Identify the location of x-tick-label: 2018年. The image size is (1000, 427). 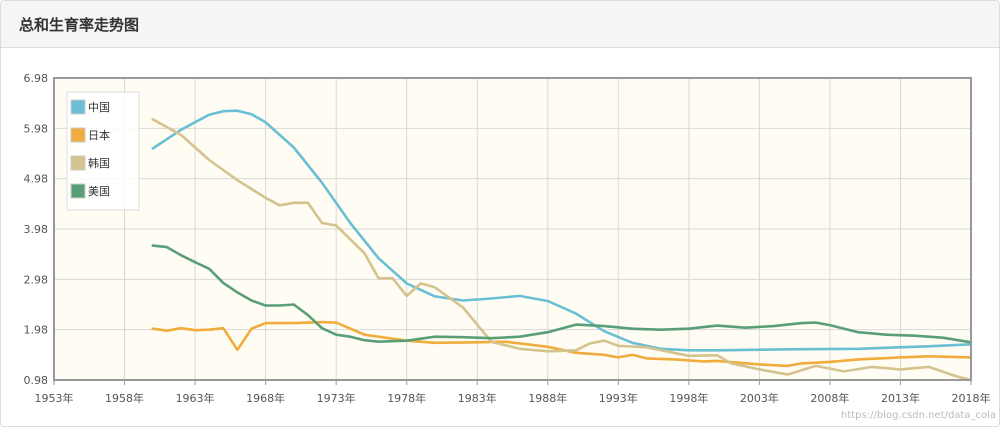
(971, 398).